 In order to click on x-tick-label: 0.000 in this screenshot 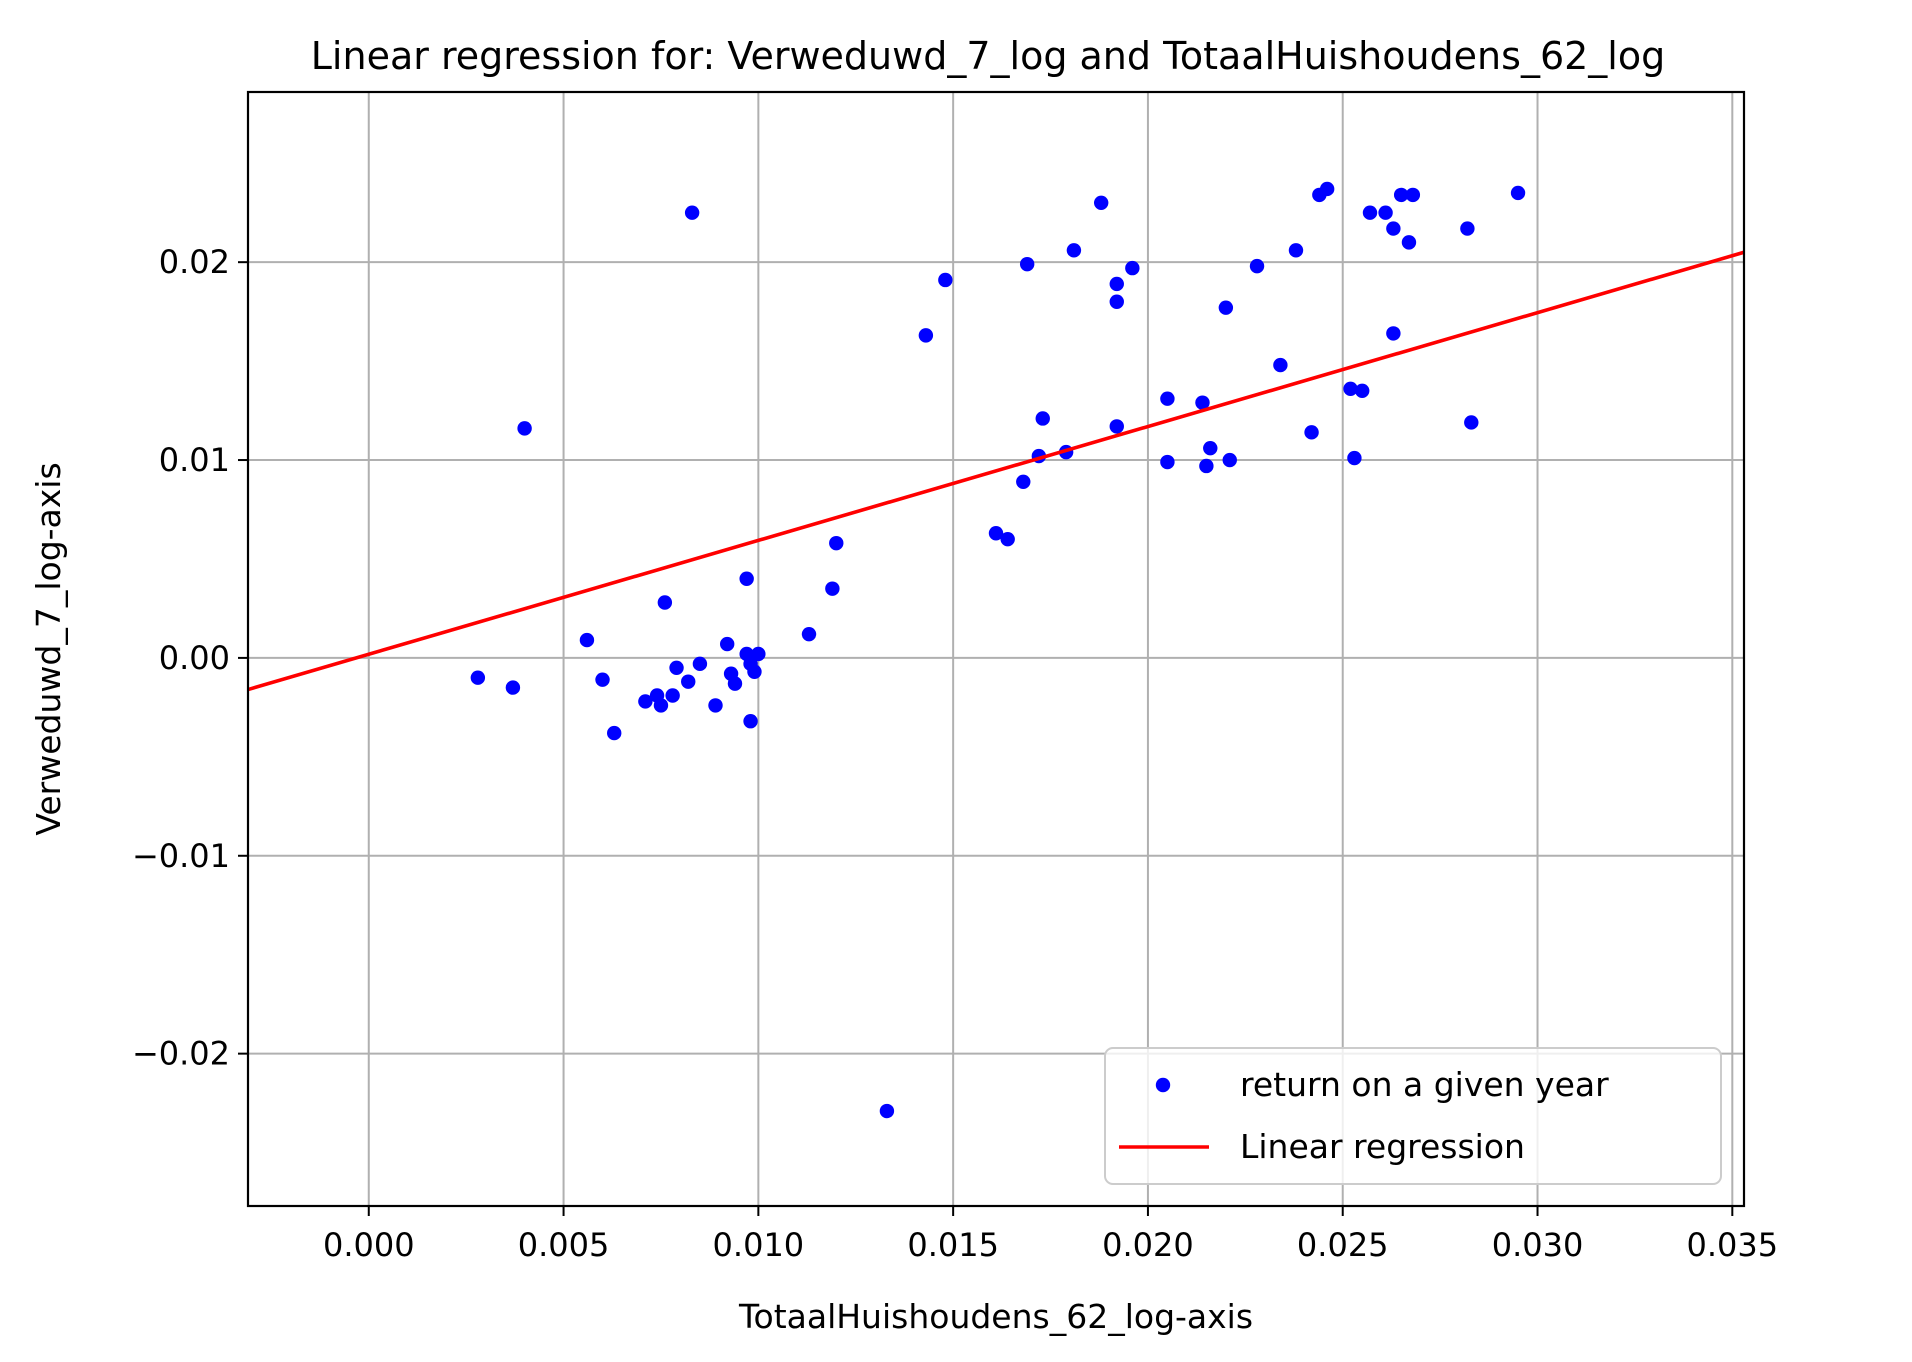, I will do `click(369, 1245)`.